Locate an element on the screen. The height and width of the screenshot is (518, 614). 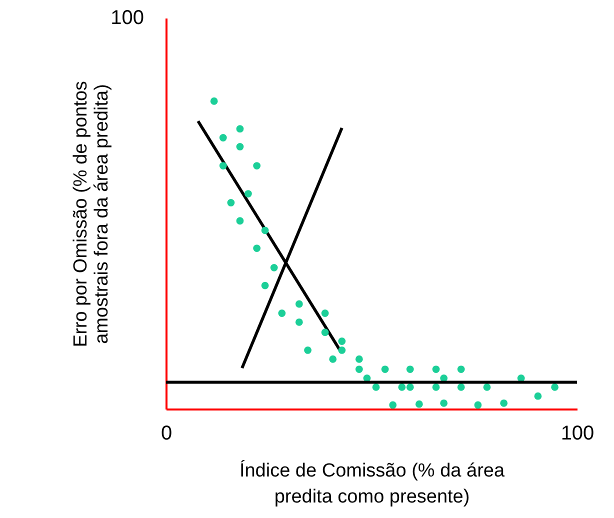
text: 100 is located at coordinates (127, 18).